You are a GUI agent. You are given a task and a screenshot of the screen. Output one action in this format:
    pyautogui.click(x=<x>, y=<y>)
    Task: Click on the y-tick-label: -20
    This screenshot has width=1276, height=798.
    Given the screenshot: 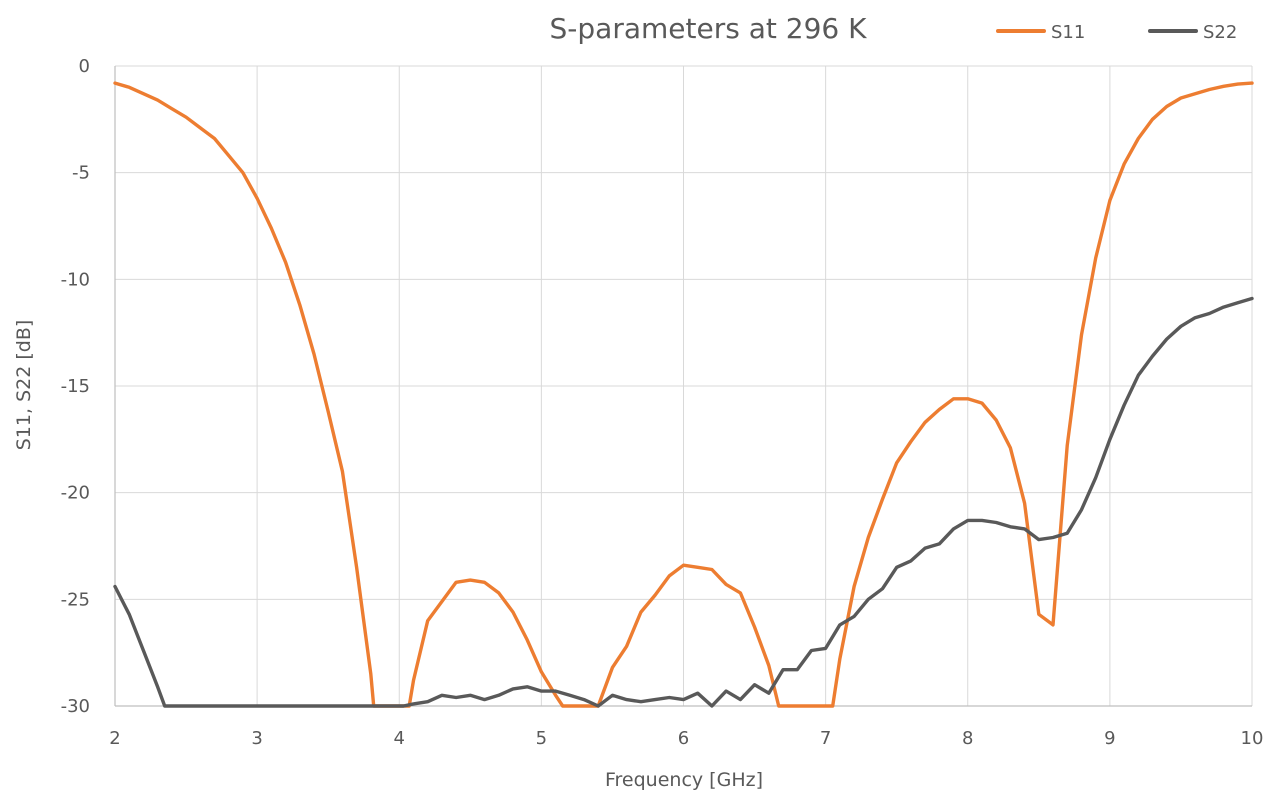 What is the action you would take?
    pyautogui.click(x=75, y=493)
    